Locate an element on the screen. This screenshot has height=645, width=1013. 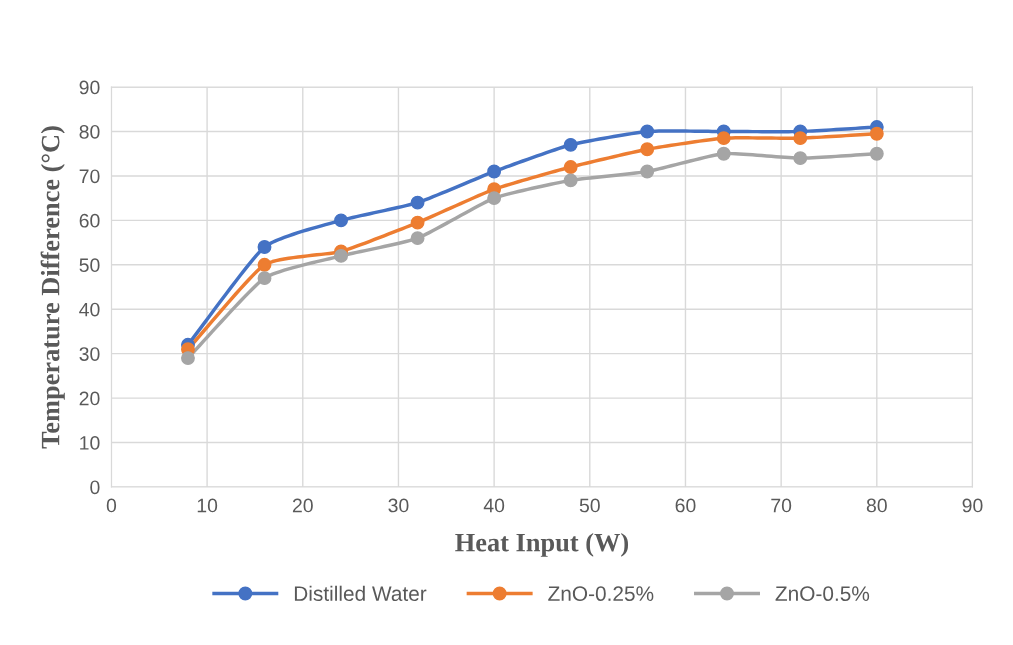
x-tick-label: 20 is located at coordinates (302, 505).